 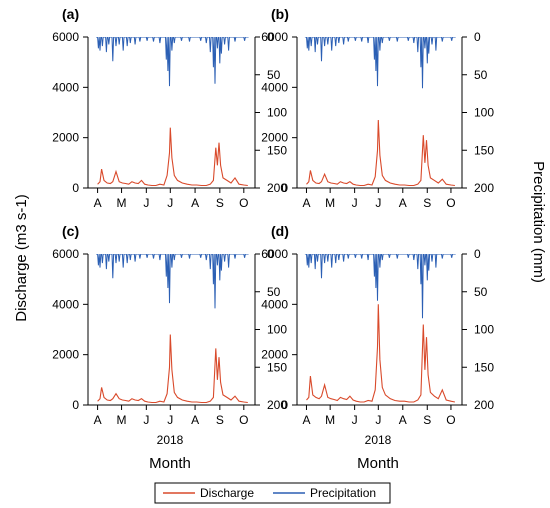 I want to click on legend: Discharge Precipitation, so click(x=272, y=493).